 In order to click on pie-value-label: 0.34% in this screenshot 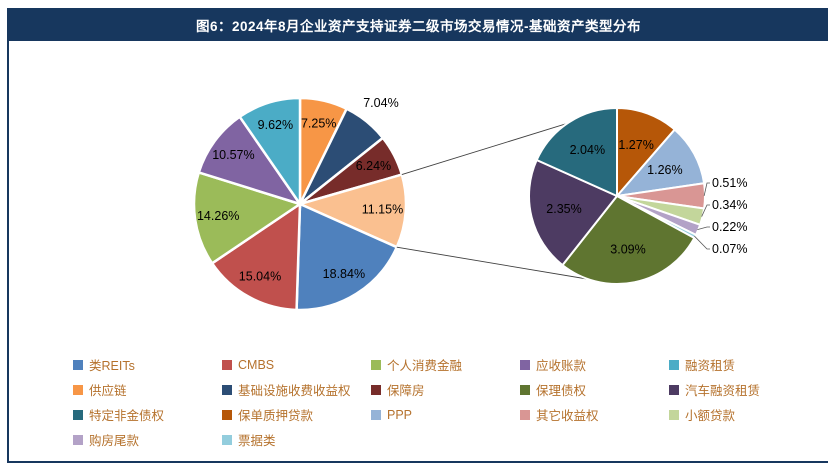, I will do `click(729, 205)`.